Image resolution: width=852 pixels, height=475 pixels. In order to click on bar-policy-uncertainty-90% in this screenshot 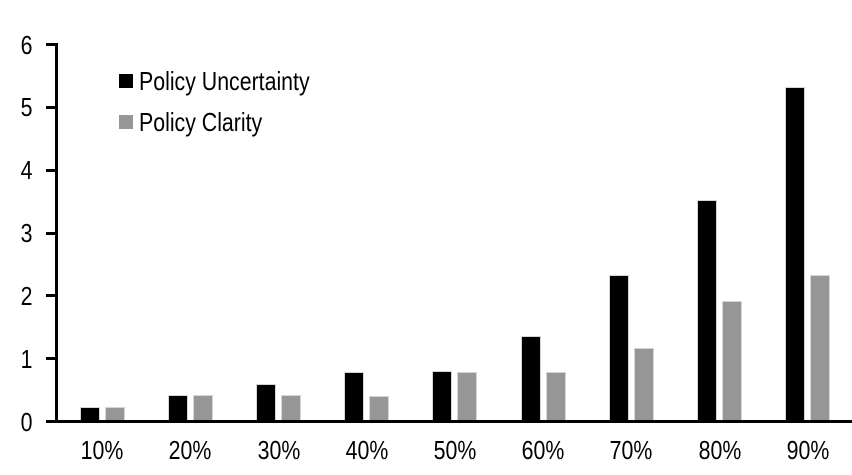, I will do `click(795, 253)`.